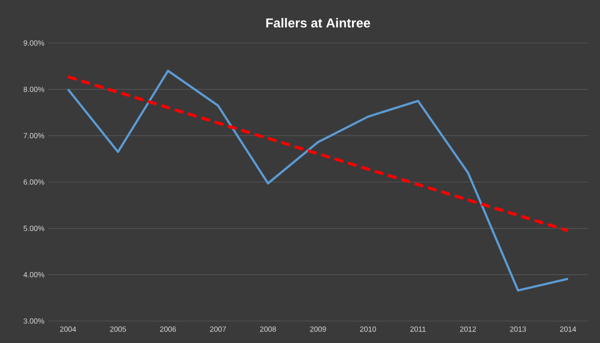  Describe the element at coordinates (318, 23) in the screenshot. I see `chart-title: Fallers at Aintree` at that location.